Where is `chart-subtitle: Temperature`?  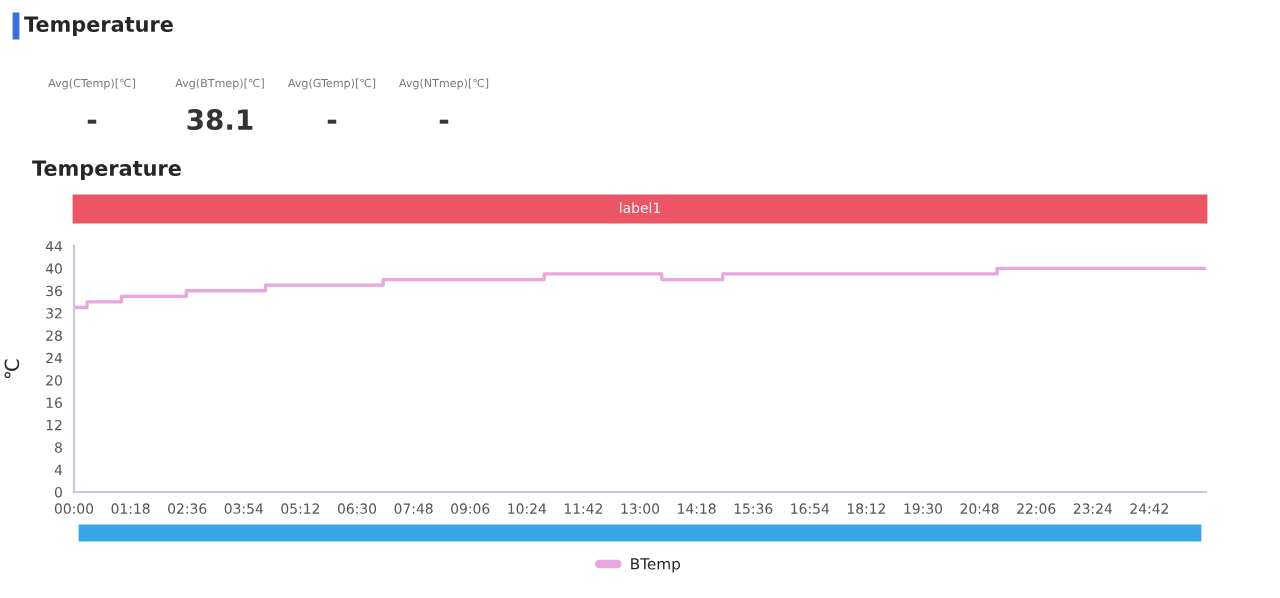
chart-subtitle: Temperature is located at coordinates (106, 170).